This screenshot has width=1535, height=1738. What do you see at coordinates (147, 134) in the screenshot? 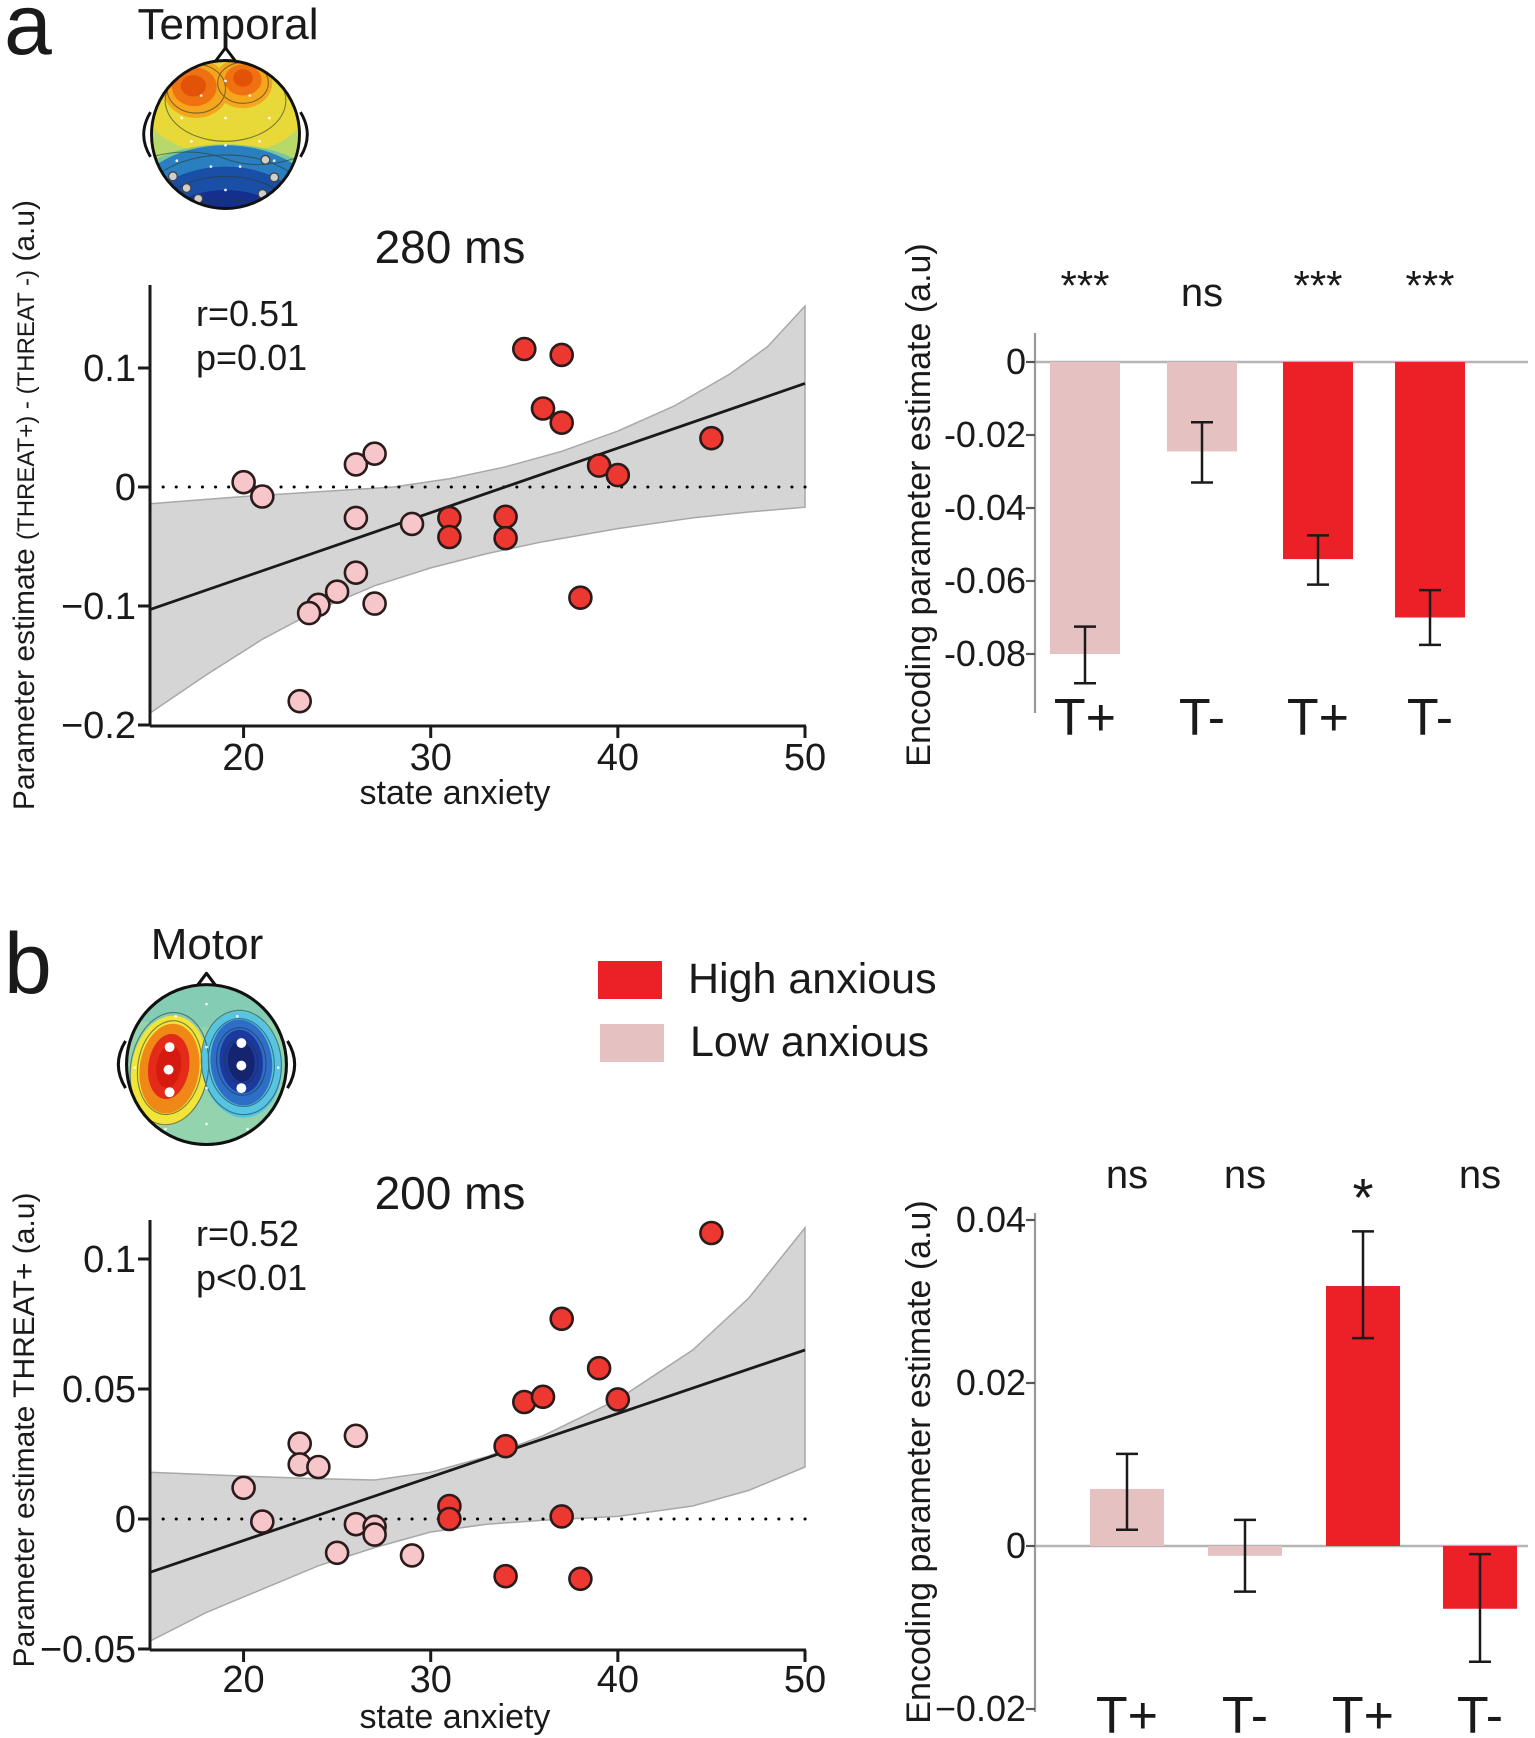
I see `left-ear-icon` at bounding box center [147, 134].